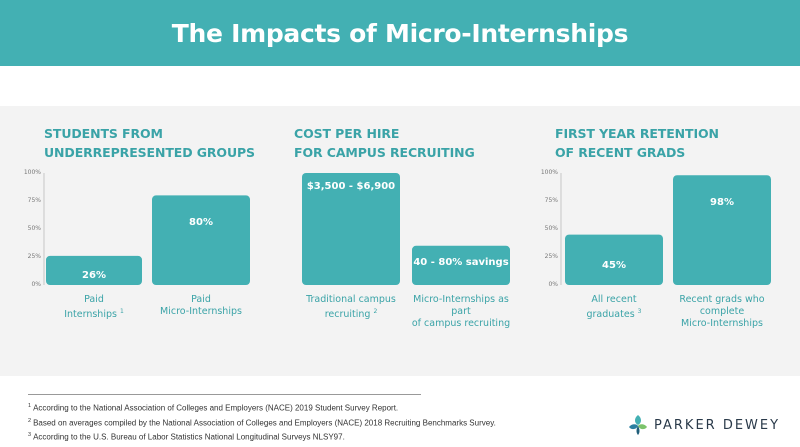 This screenshot has width=800, height=447. Describe the element at coordinates (638, 425) in the screenshot. I see `leaf-logo-icon` at that location.